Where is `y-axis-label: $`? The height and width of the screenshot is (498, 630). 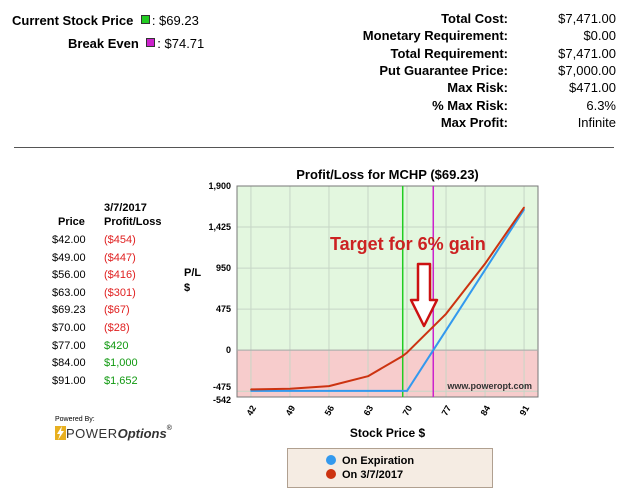
y-axis-label: $ is located at coordinates (187, 288).